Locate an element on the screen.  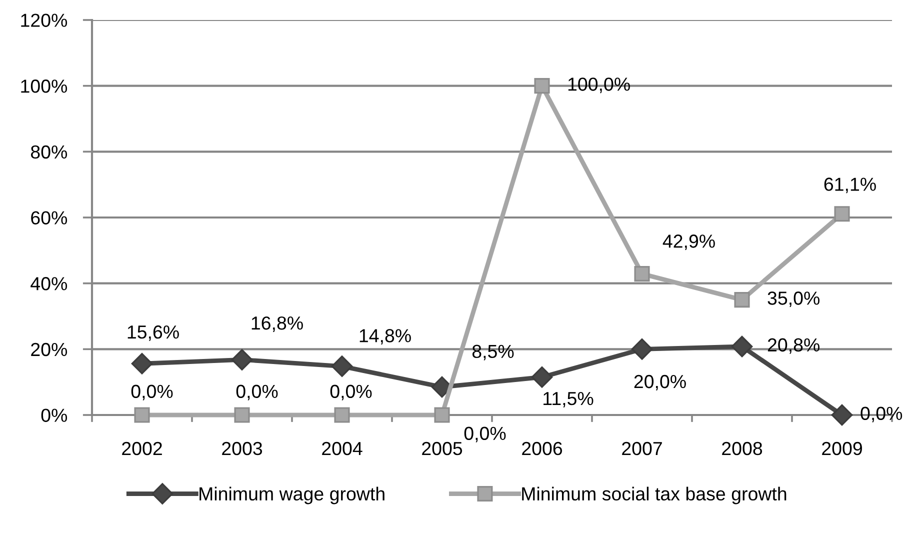
y-tick-label: 100% is located at coordinates (44, 86).